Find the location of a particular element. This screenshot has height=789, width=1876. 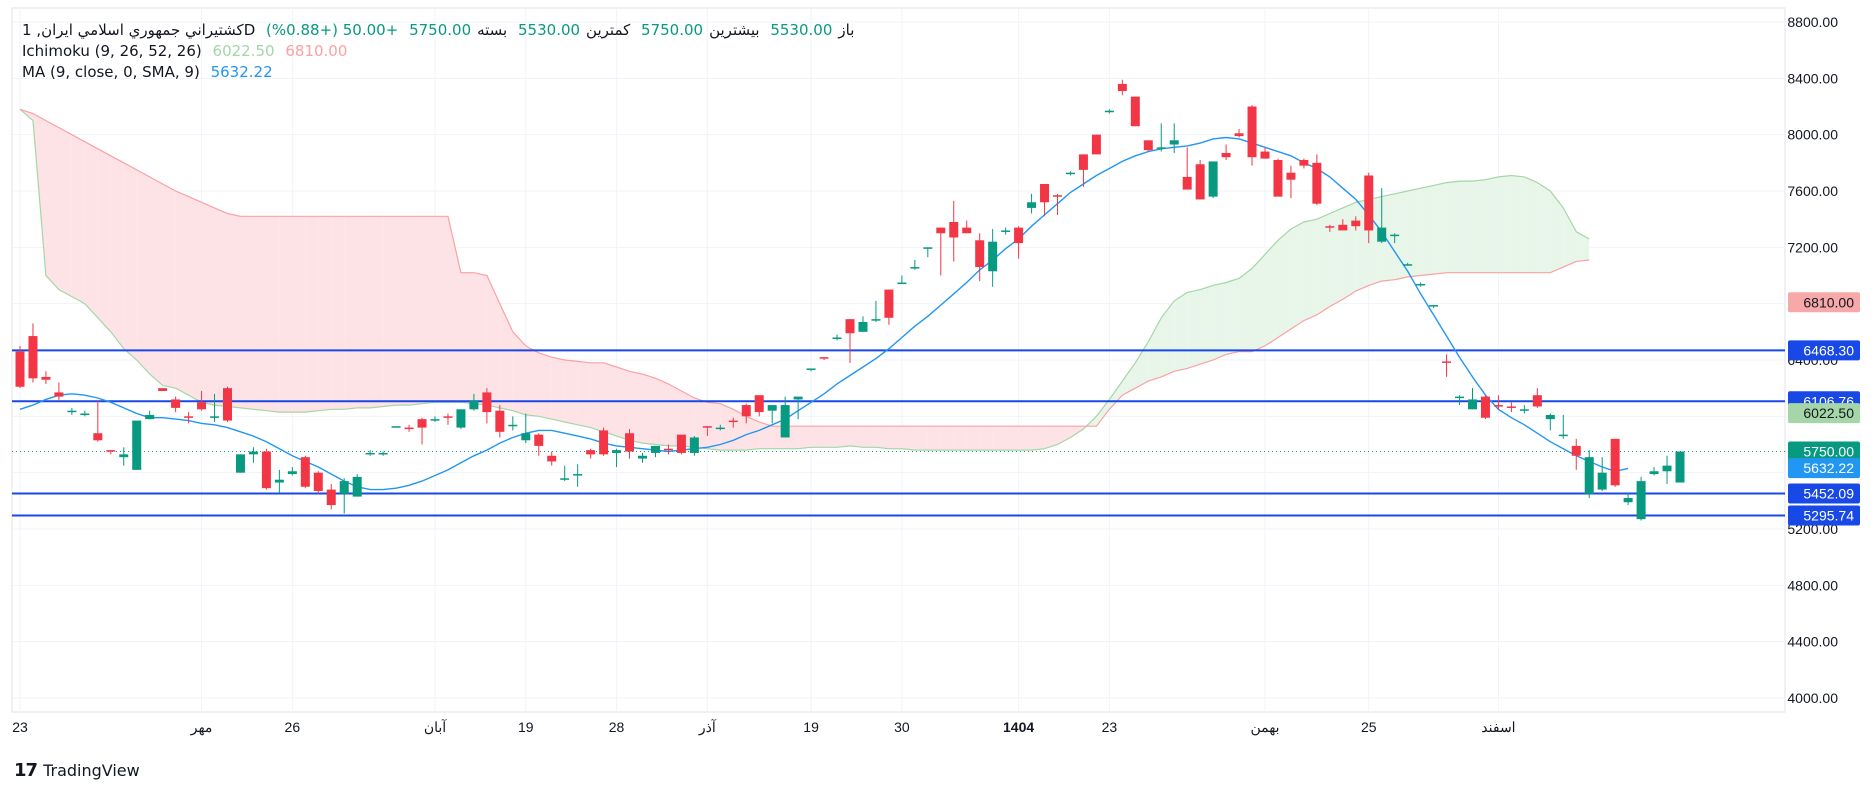

price-label-last is located at coordinates (1824, 451).